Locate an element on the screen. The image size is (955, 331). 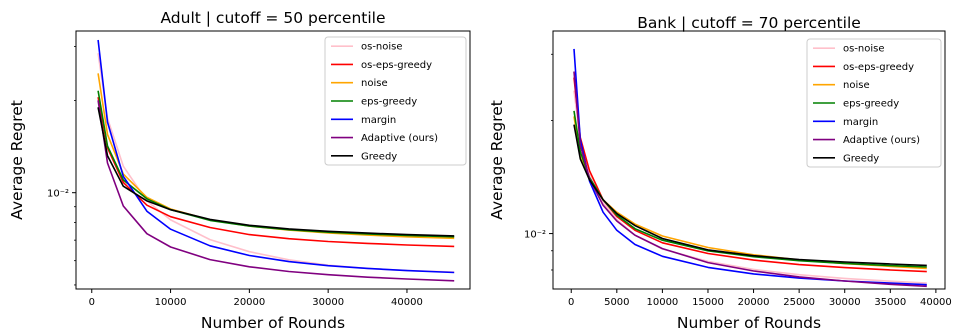
x-tick-label: 5000 is located at coordinates (616, 302).